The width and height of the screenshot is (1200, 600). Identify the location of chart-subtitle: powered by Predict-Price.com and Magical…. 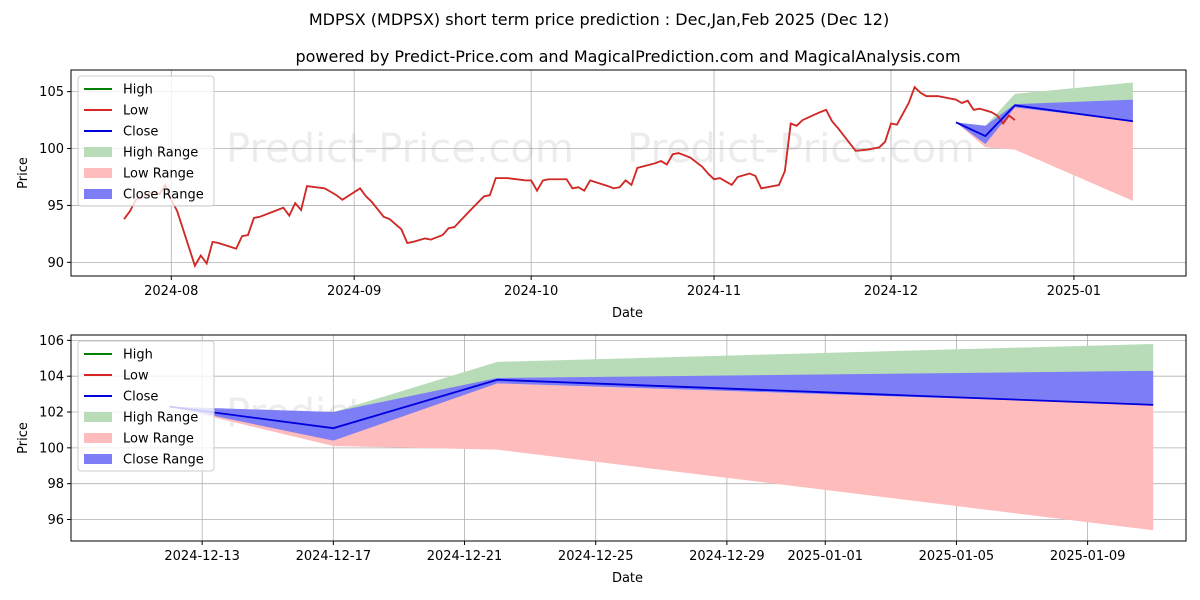
(627, 56).